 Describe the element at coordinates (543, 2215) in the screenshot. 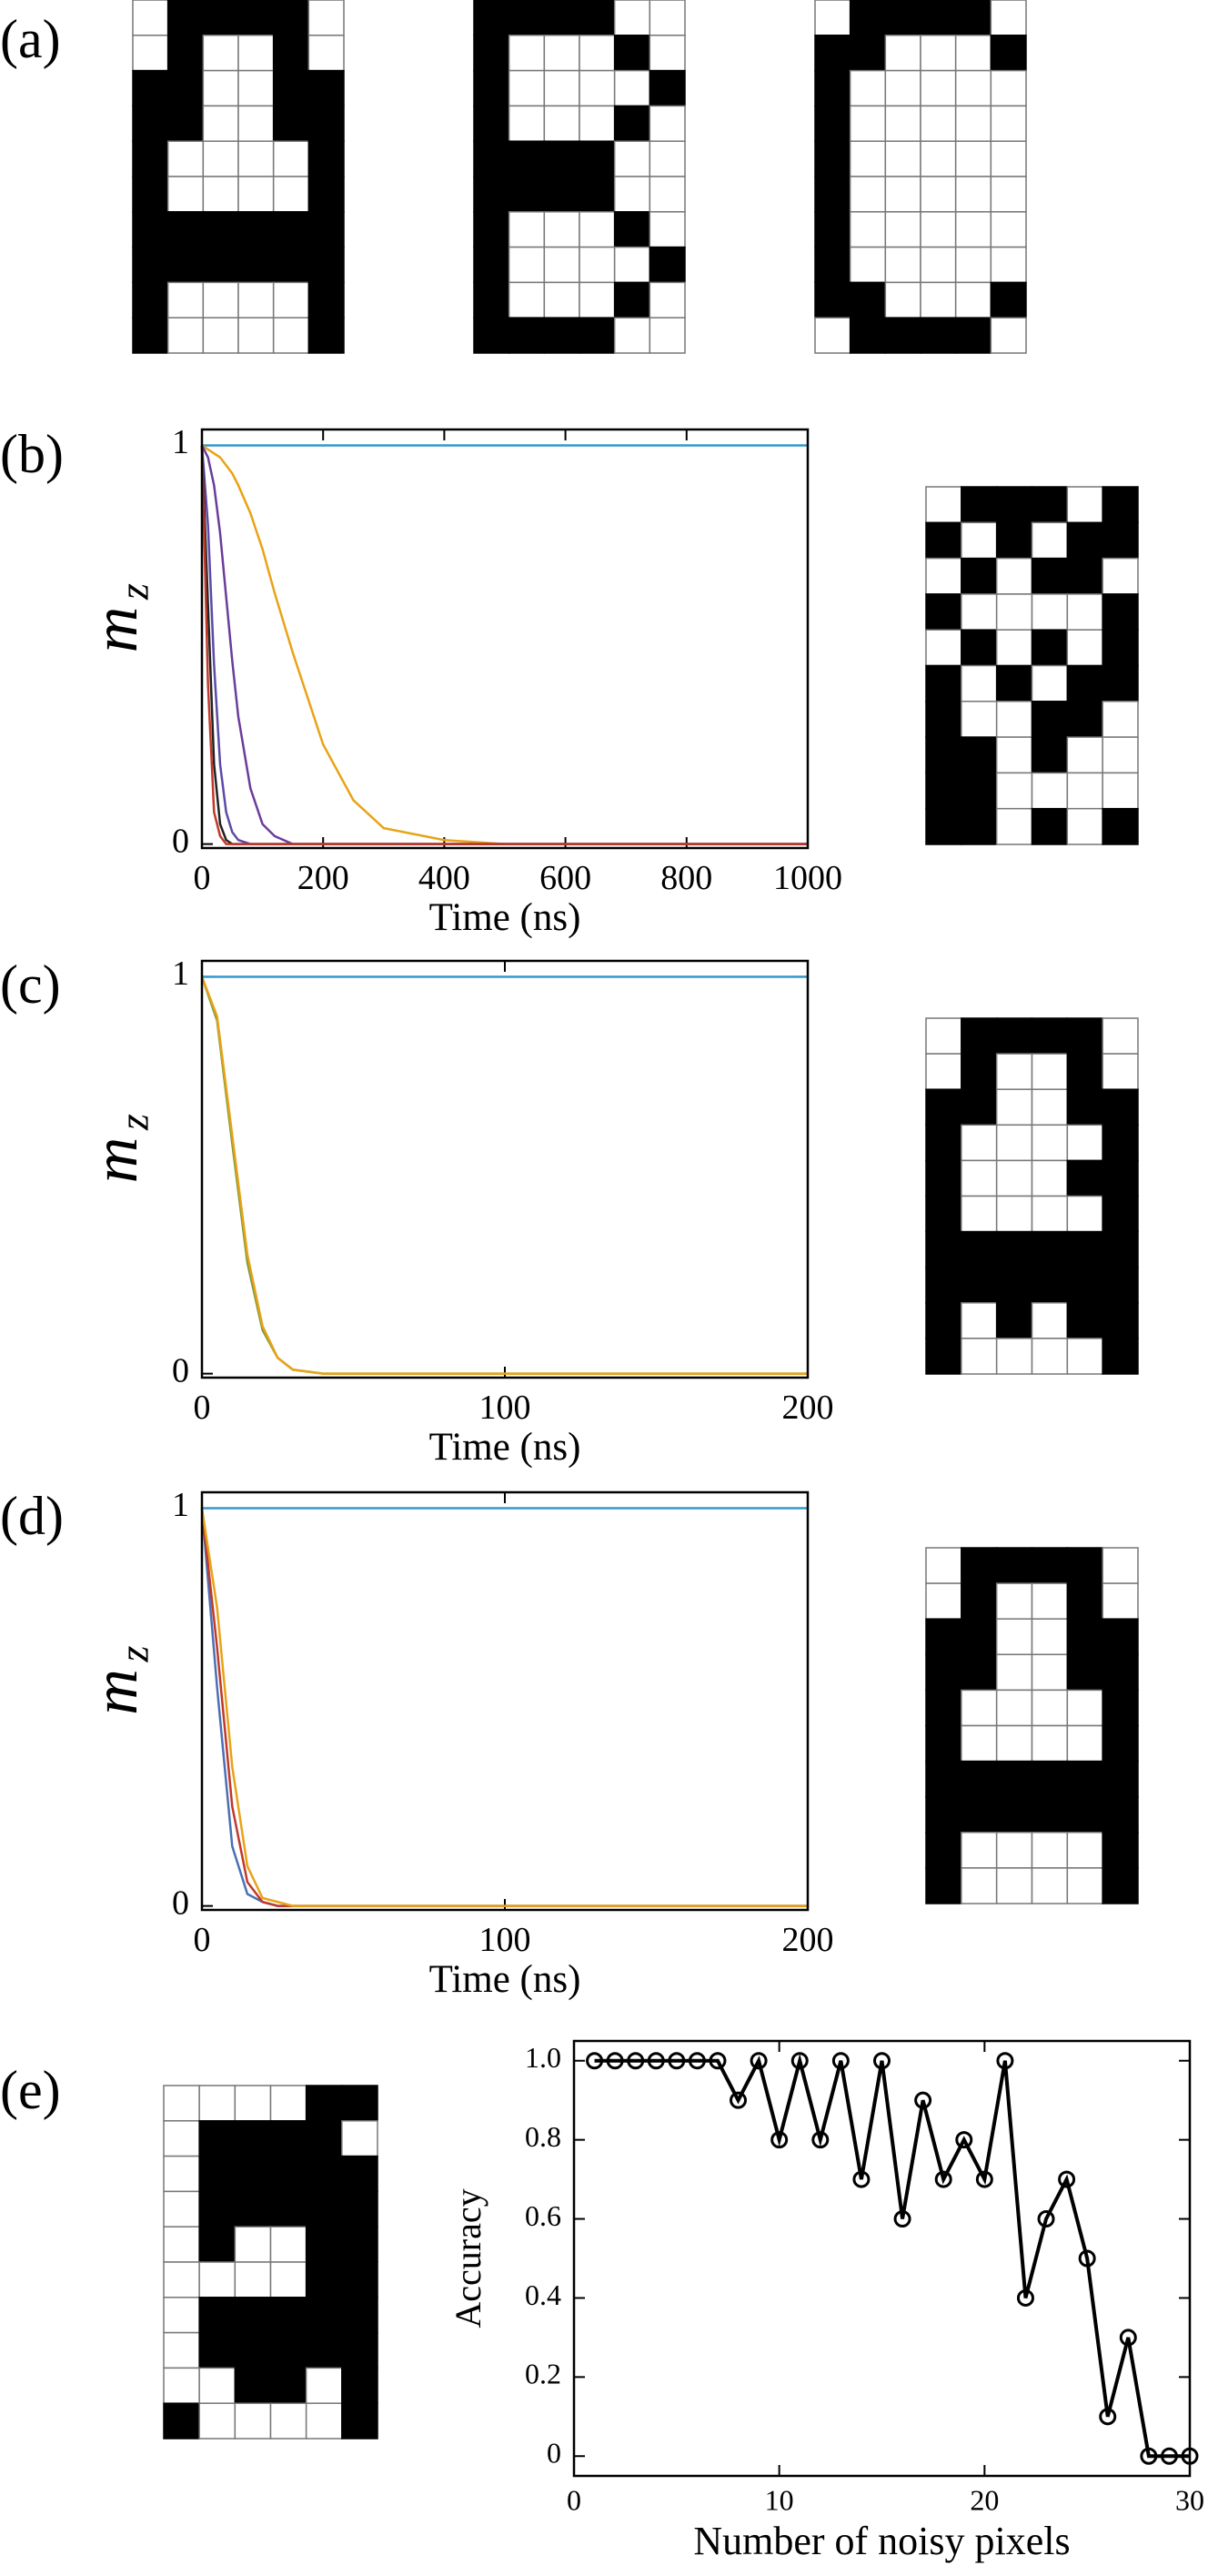

I see `y-tick-label: 0.6` at that location.